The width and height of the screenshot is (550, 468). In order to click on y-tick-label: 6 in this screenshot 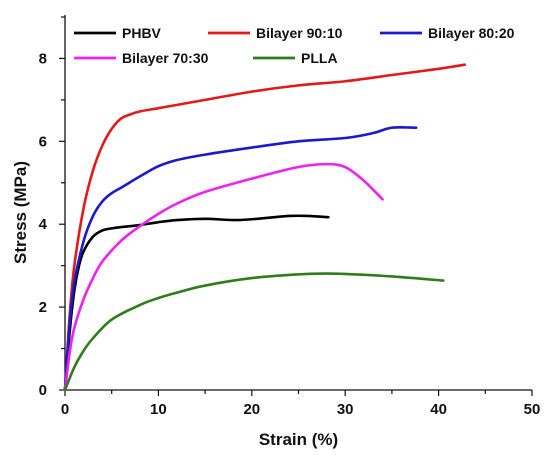, I will do `click(43, 141)`.